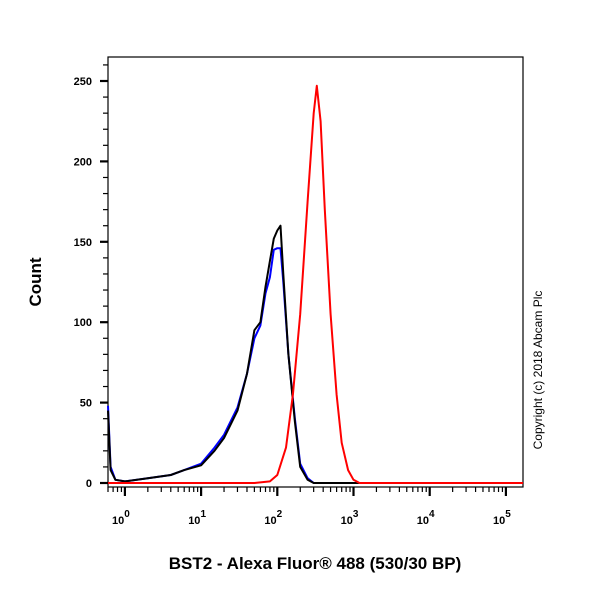 This screenshot has width=600, height=600. Describe the element at coordinates (83, 323) in the screenshot. I see `y-tick-label: 100` at that location.